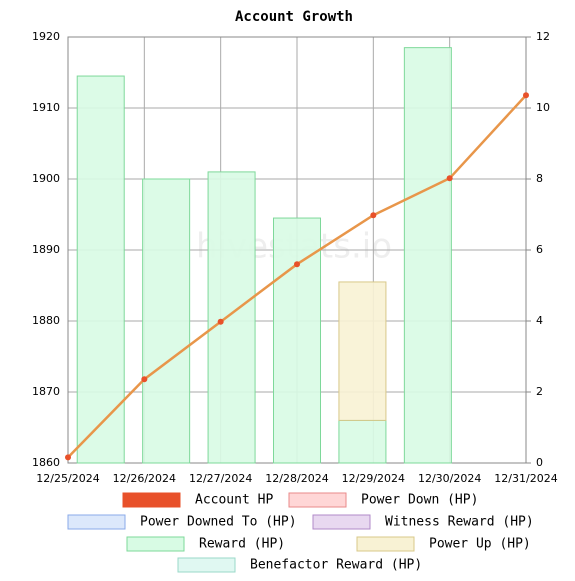 Image resolution: width=575 pixels, height=581 pixels. Describe the element at coordinates (419, 500) in the screenshot. I see `legend-label: Power Down (HP)` at that location.